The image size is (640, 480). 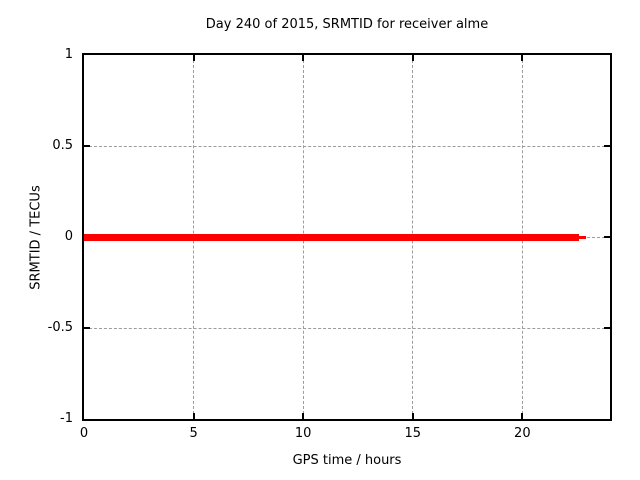 What do you see at coordinates (66, 418) in the screenshot?
I see `y-tick-label: -1` at bounding box center [66, 418].